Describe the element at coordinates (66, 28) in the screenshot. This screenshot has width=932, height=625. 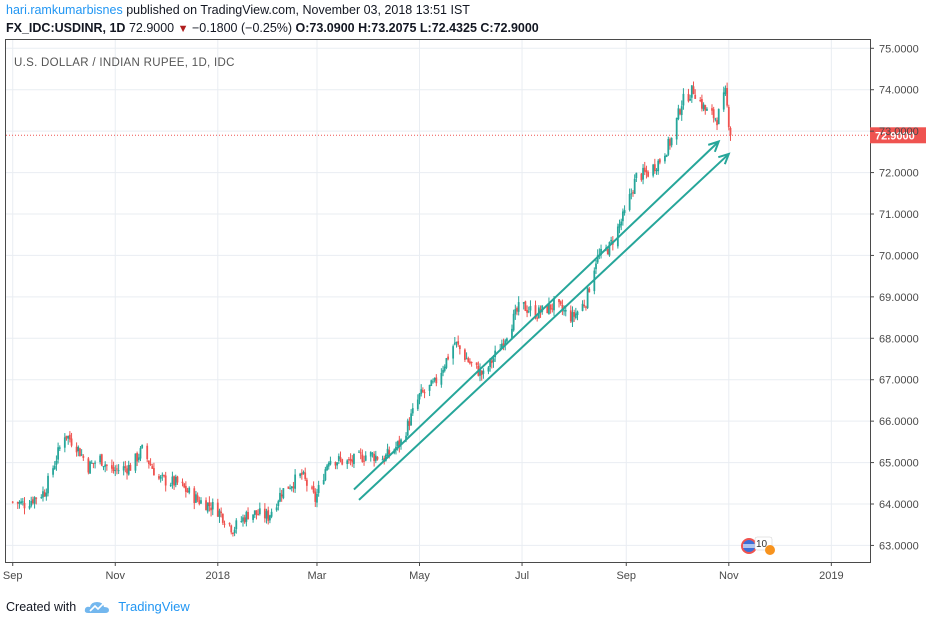
I see `symbol-name: FX_IDC:USDINR, 1D` at that location.